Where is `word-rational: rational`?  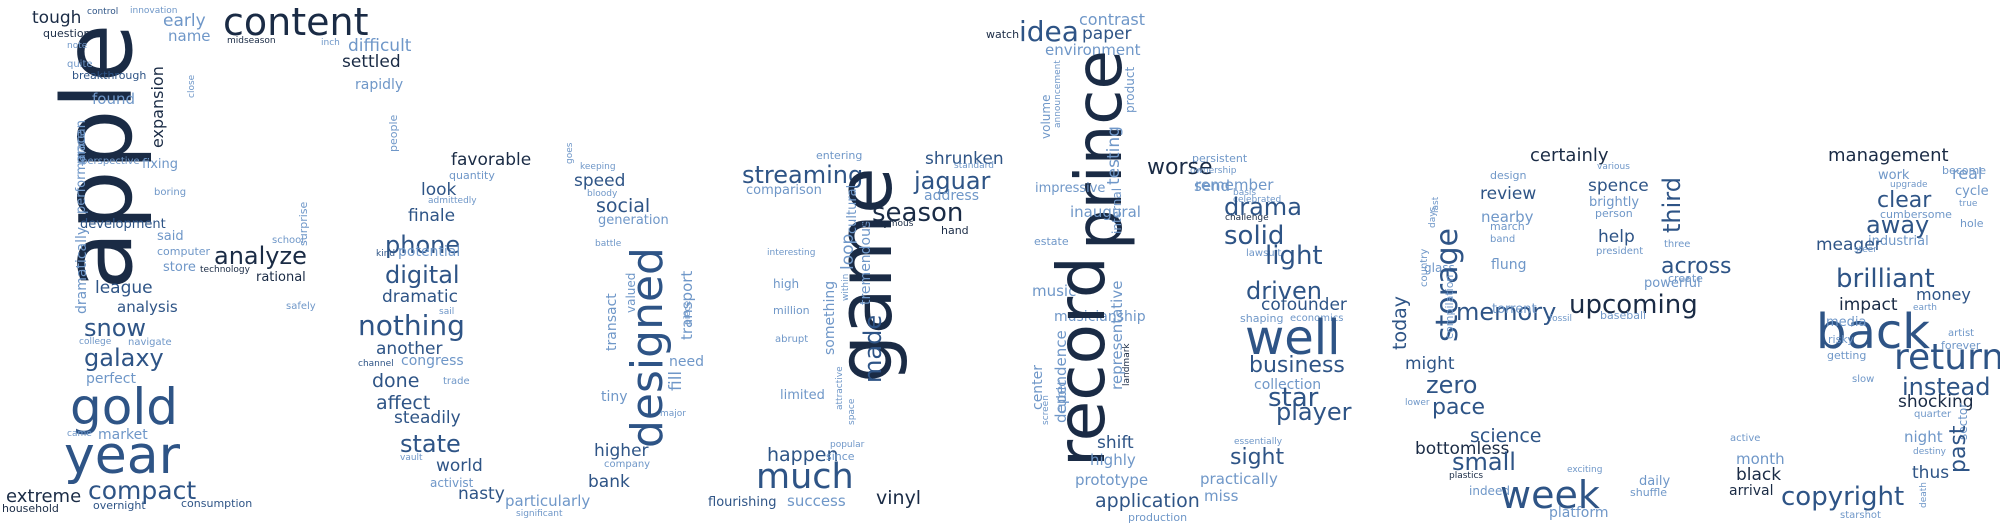 word-rational: rational is located at coordinates (281, 277).